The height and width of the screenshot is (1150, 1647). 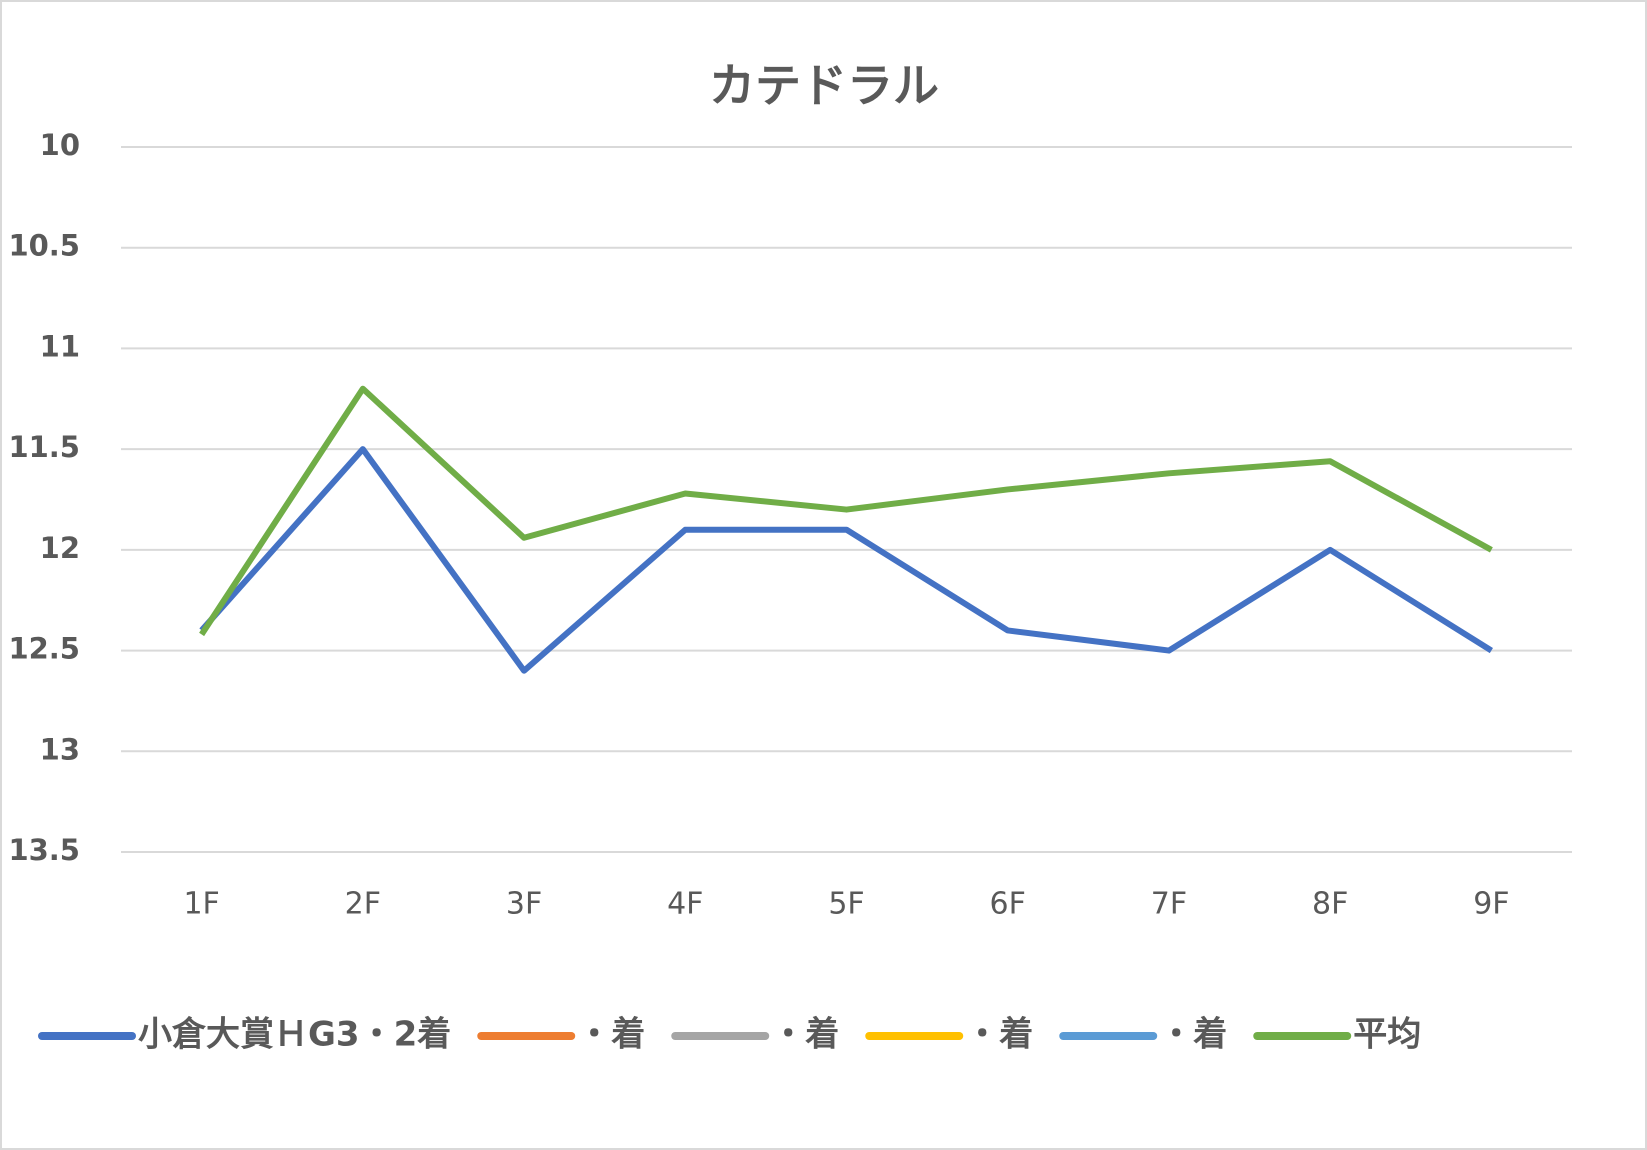 I want to click on chart-title: カテドラル, so click(x=824, y=86).